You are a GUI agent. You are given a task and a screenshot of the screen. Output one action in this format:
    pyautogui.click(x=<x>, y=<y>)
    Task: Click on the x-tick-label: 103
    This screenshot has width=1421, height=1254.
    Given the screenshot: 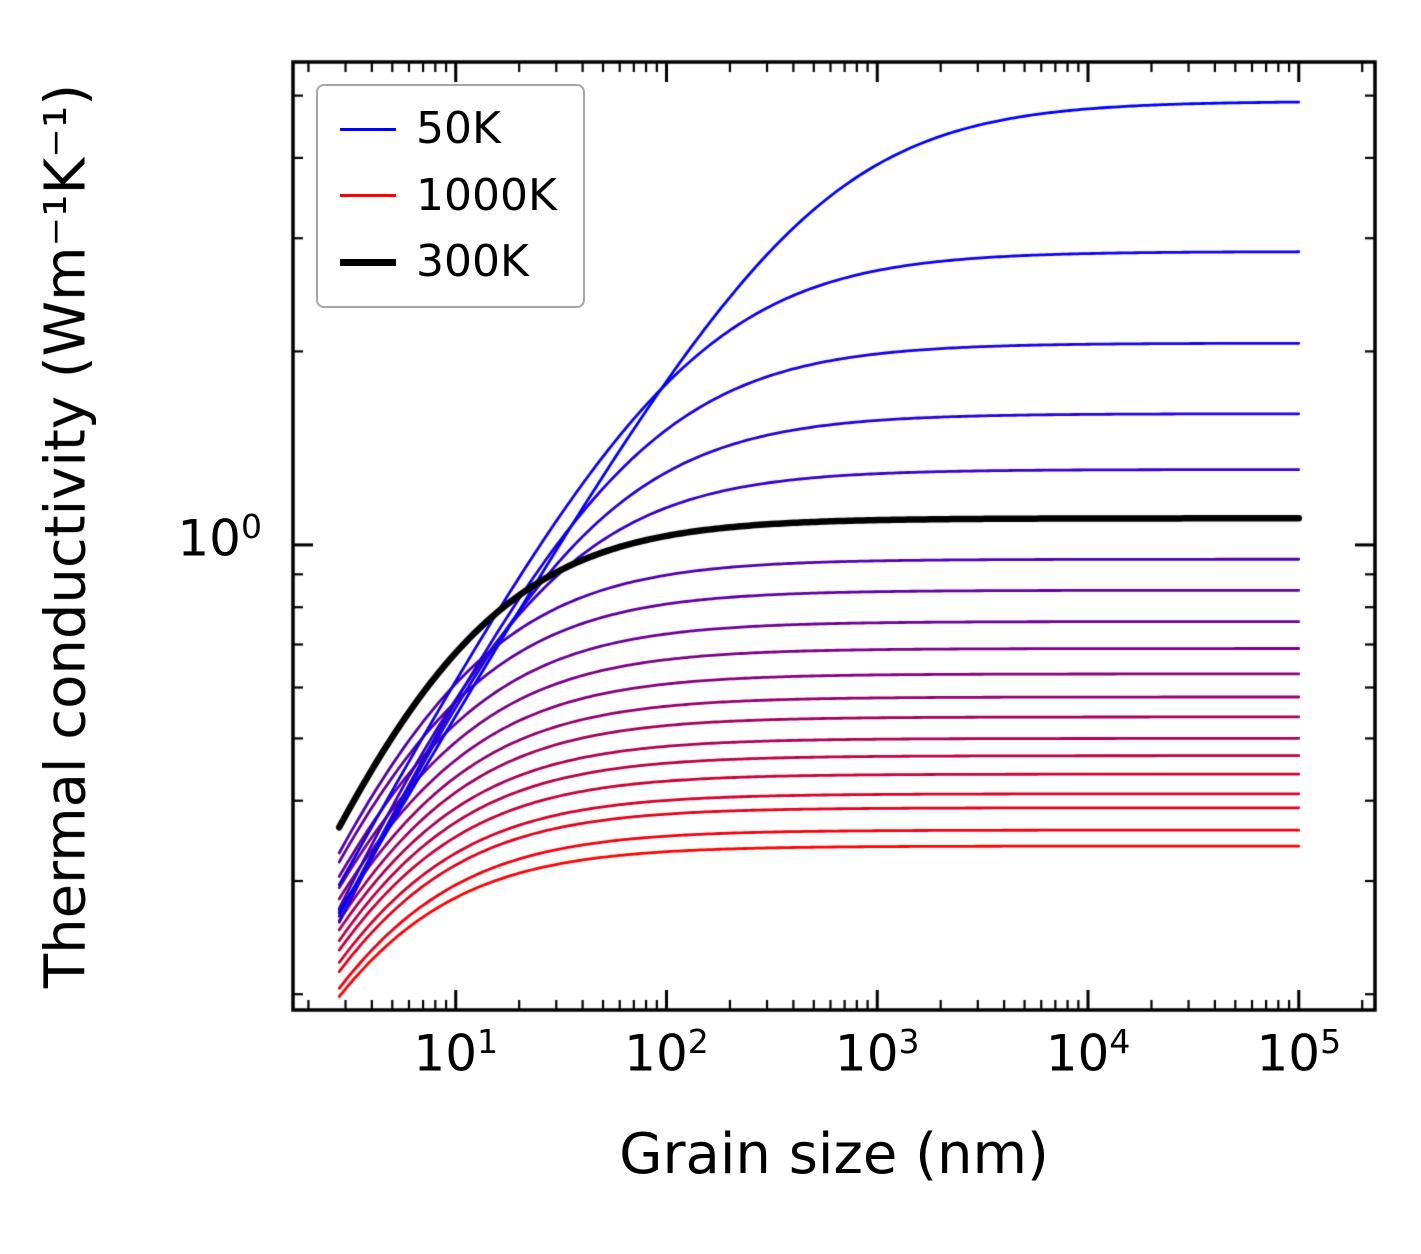 What is the action you would take?
    pyautogui.click(x=877, y=1052)
    